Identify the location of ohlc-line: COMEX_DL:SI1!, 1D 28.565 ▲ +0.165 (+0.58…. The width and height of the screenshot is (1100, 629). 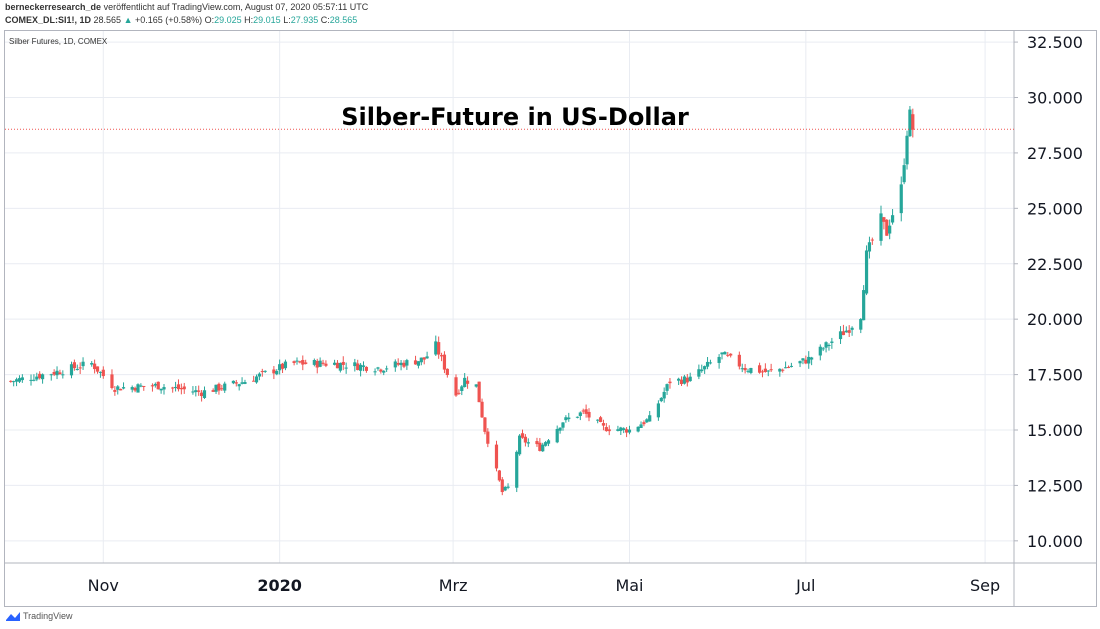
(181, 20).